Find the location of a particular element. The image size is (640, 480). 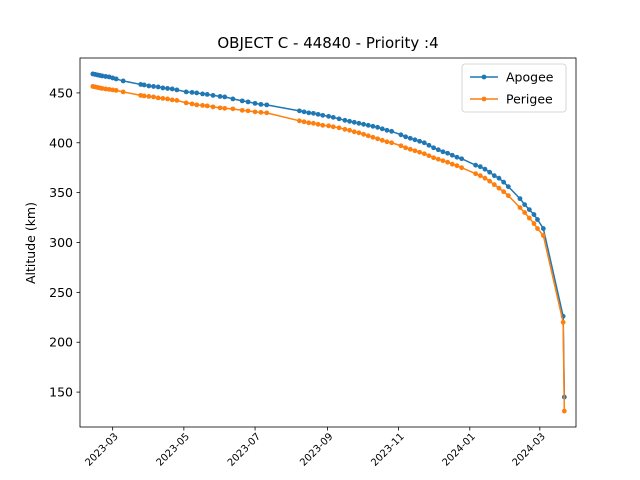

y-tick-label: 150 is located at coordinates (61, 392).